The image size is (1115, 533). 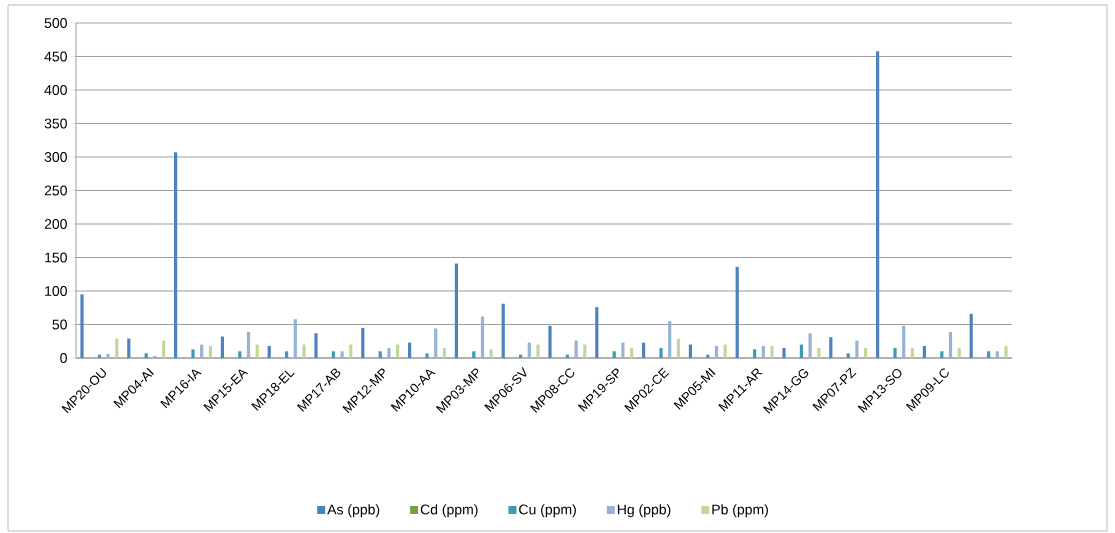 What do you see at coordinates (55, 224) in the screenshot?
I see `y-tick-label: 200` at bounding box center [55, 224].